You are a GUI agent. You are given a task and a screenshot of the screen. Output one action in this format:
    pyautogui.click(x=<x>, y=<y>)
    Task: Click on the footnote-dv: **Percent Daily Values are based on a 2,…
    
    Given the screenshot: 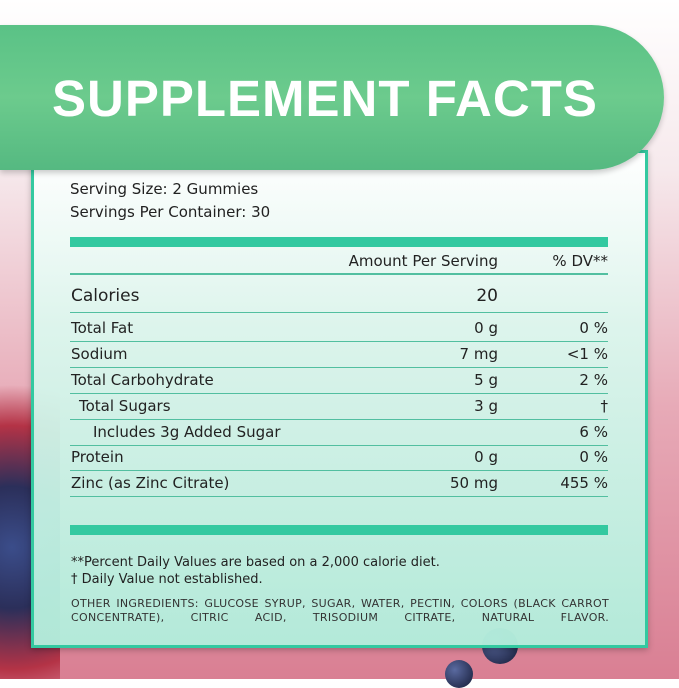 What is the action you would take?
    pyautogui.click(x=255, y=562)
    